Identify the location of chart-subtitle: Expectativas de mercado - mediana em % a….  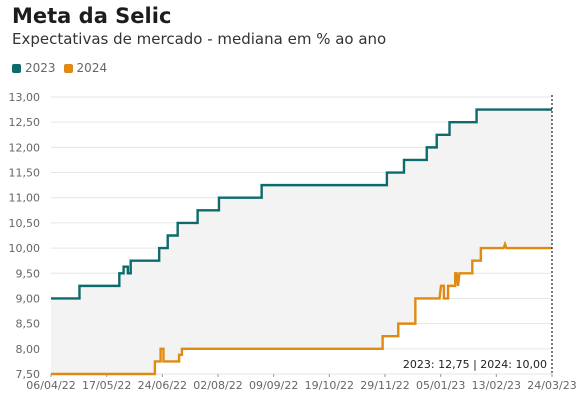
(199, 39).